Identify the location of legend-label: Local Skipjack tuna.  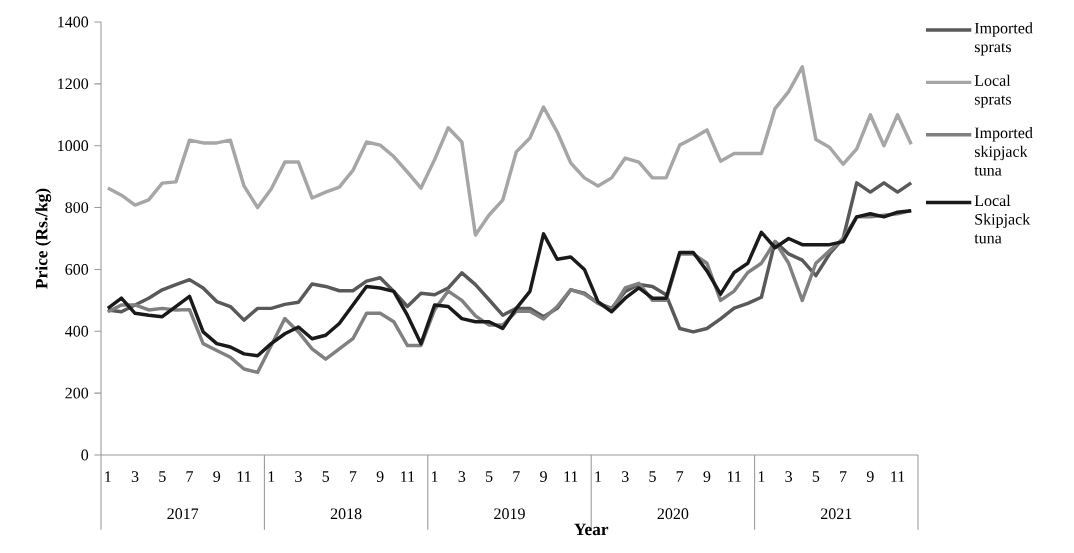
(1002, 219).